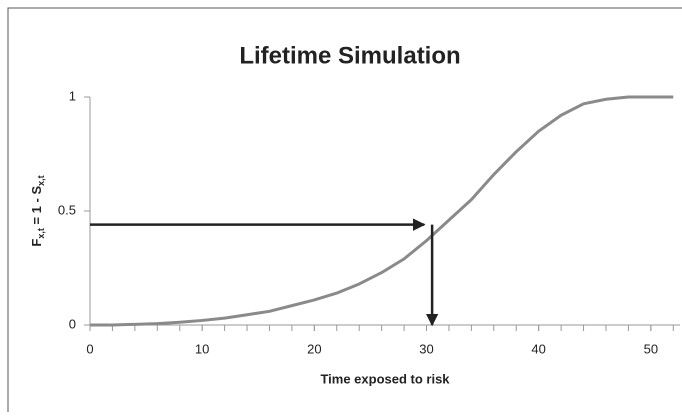 The width and height of the screenshot is (682, 417). I want to click on y-axis-label-part: F, so click(36, 243).